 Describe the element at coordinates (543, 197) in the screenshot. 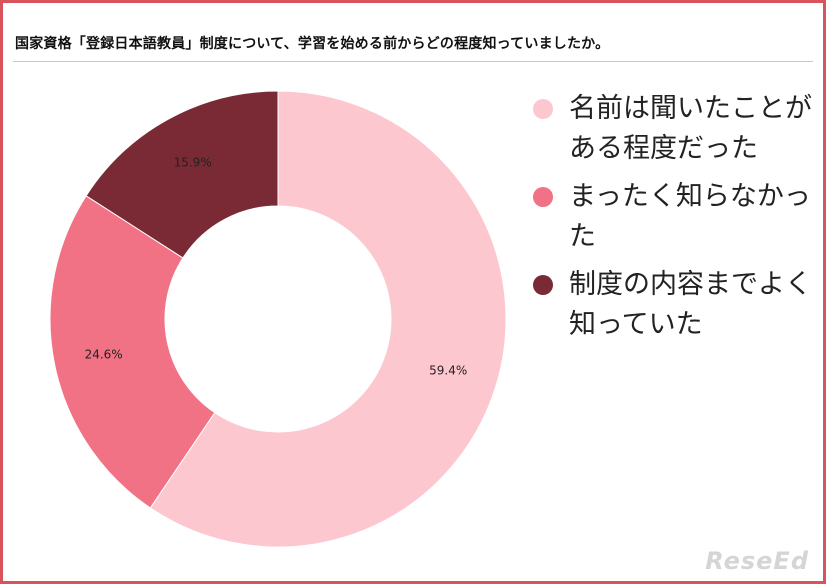

I see `legend-swatch-not-known` at that location.